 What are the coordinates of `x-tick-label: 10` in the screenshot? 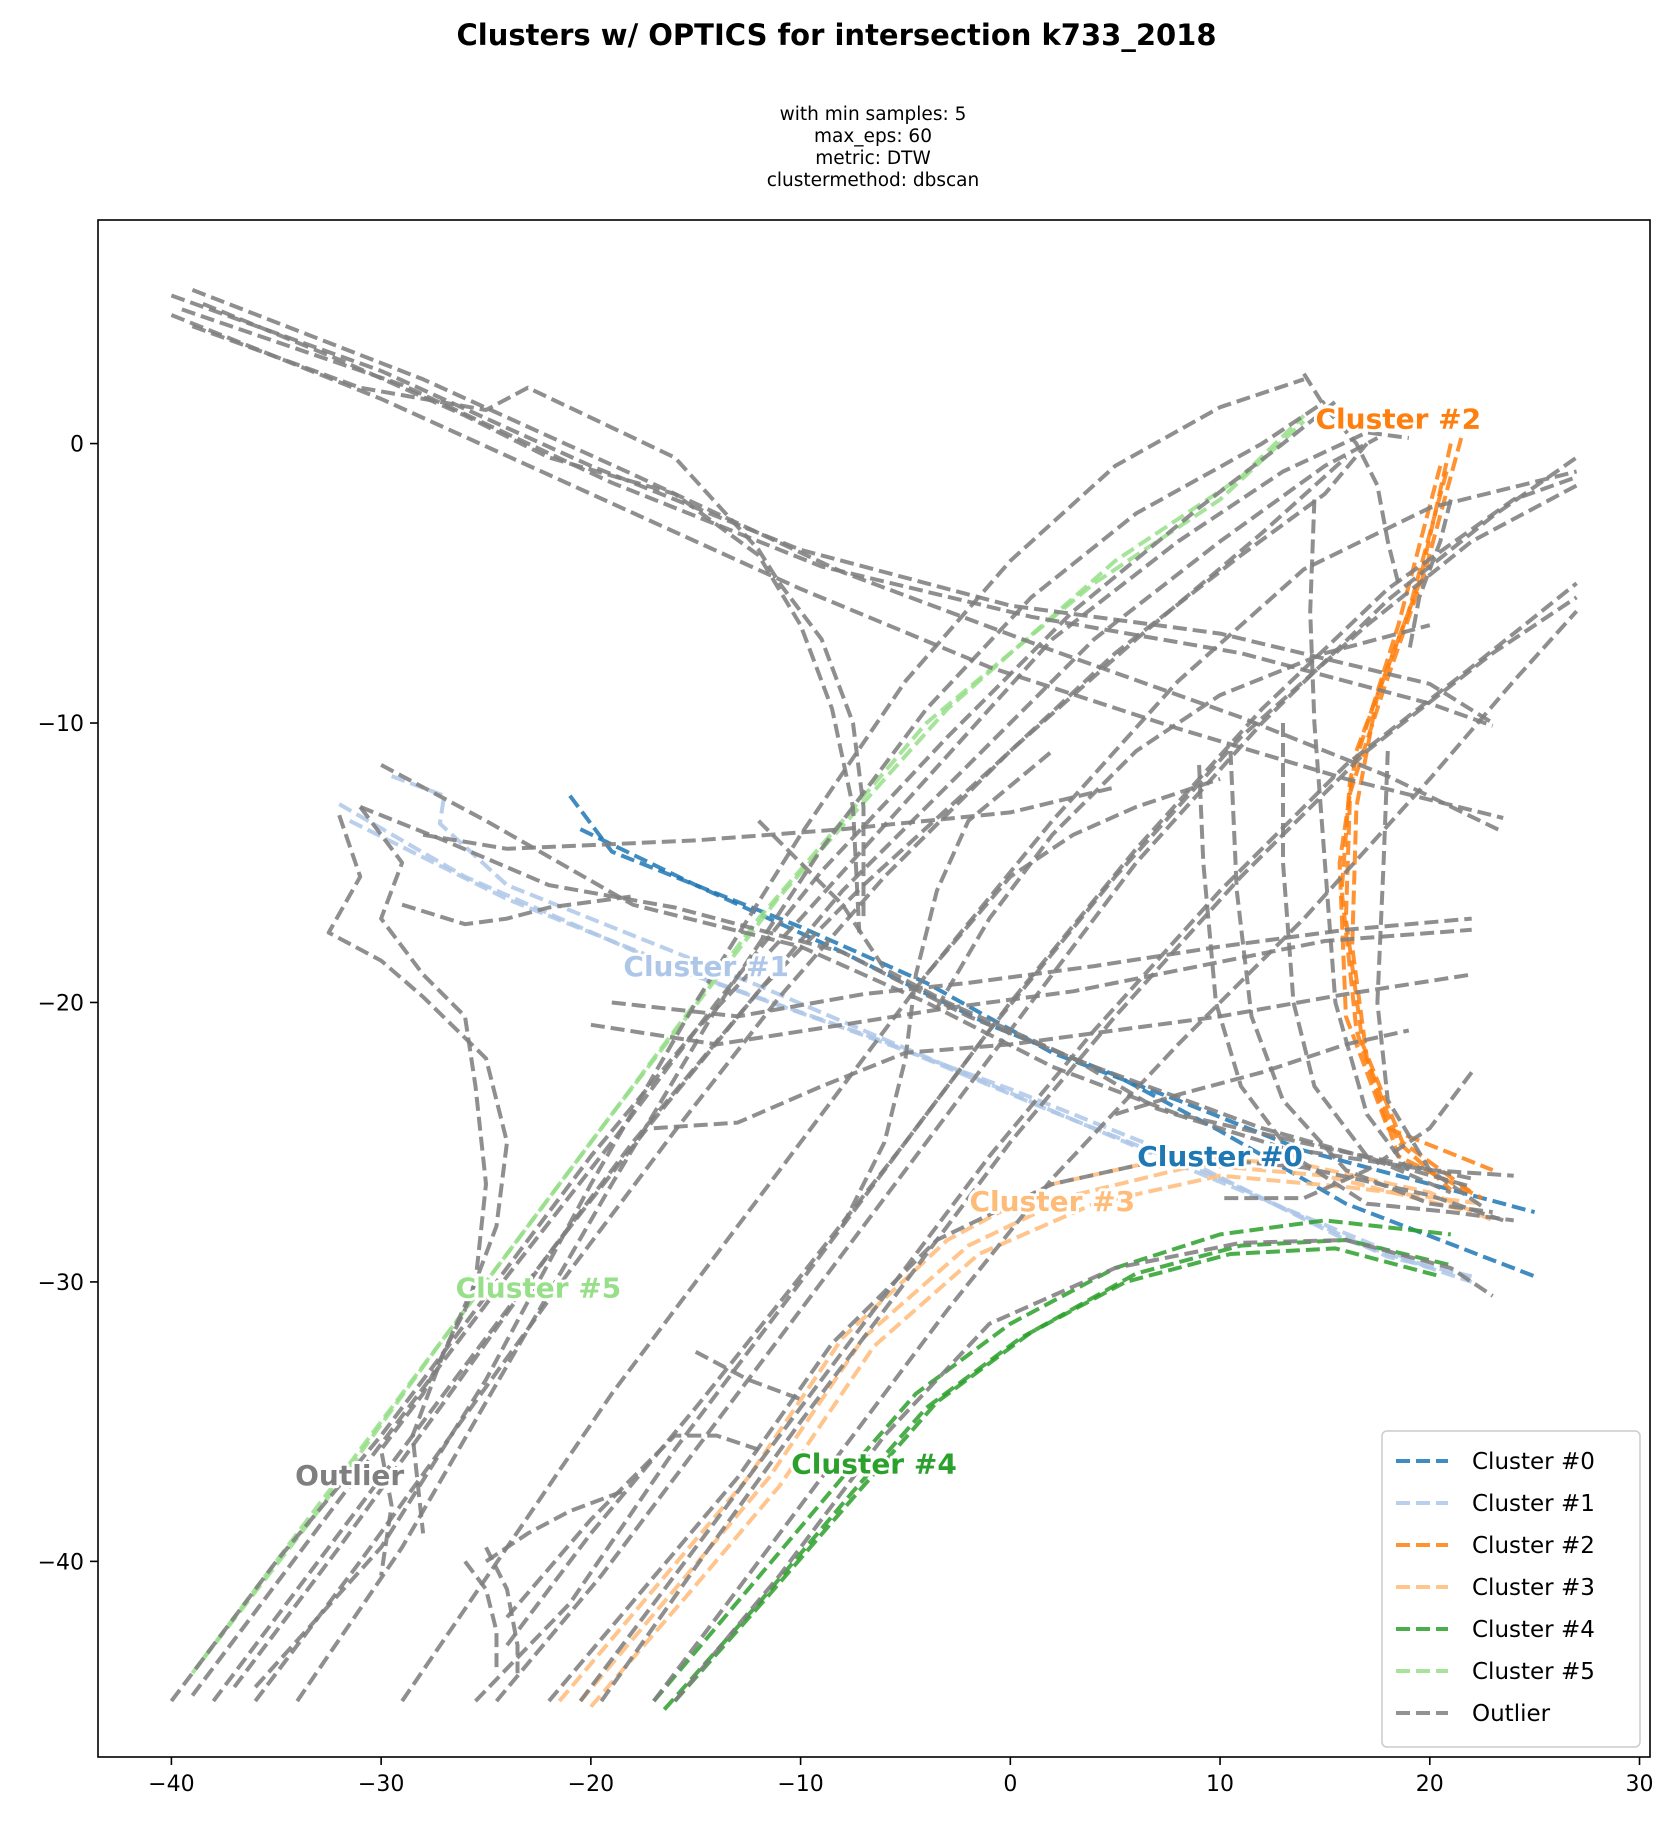 It's located at (1220, 1784).